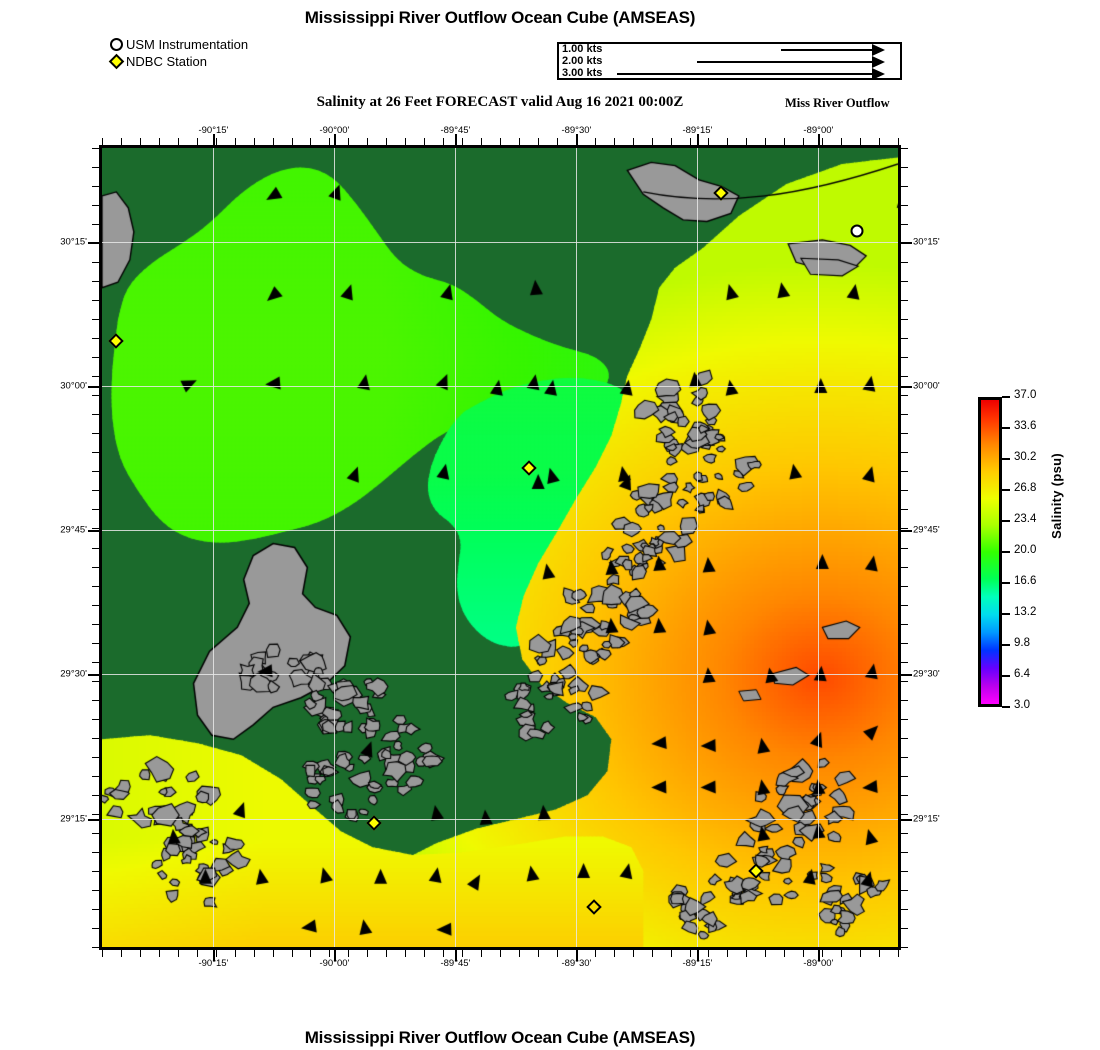  What do you see at coordinates (1025, 519) in the screenshot?
I see `colorbar-tick-label: 23.4` at bounding box center [1025, 519].